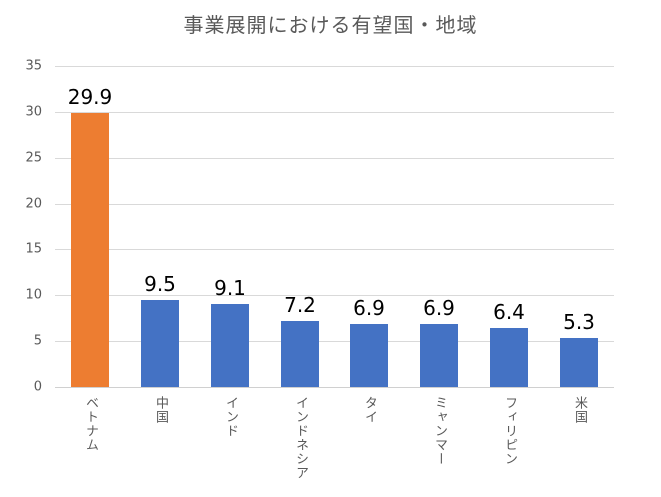  I want to click on data-label: 9.1, so click(230, 288).